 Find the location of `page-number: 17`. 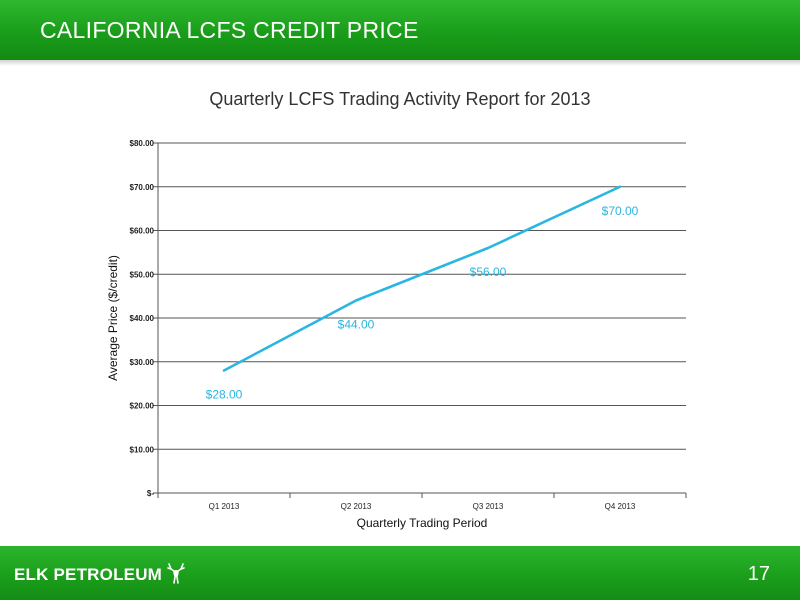

page-number: 17 is located at coordinates (758, 574).